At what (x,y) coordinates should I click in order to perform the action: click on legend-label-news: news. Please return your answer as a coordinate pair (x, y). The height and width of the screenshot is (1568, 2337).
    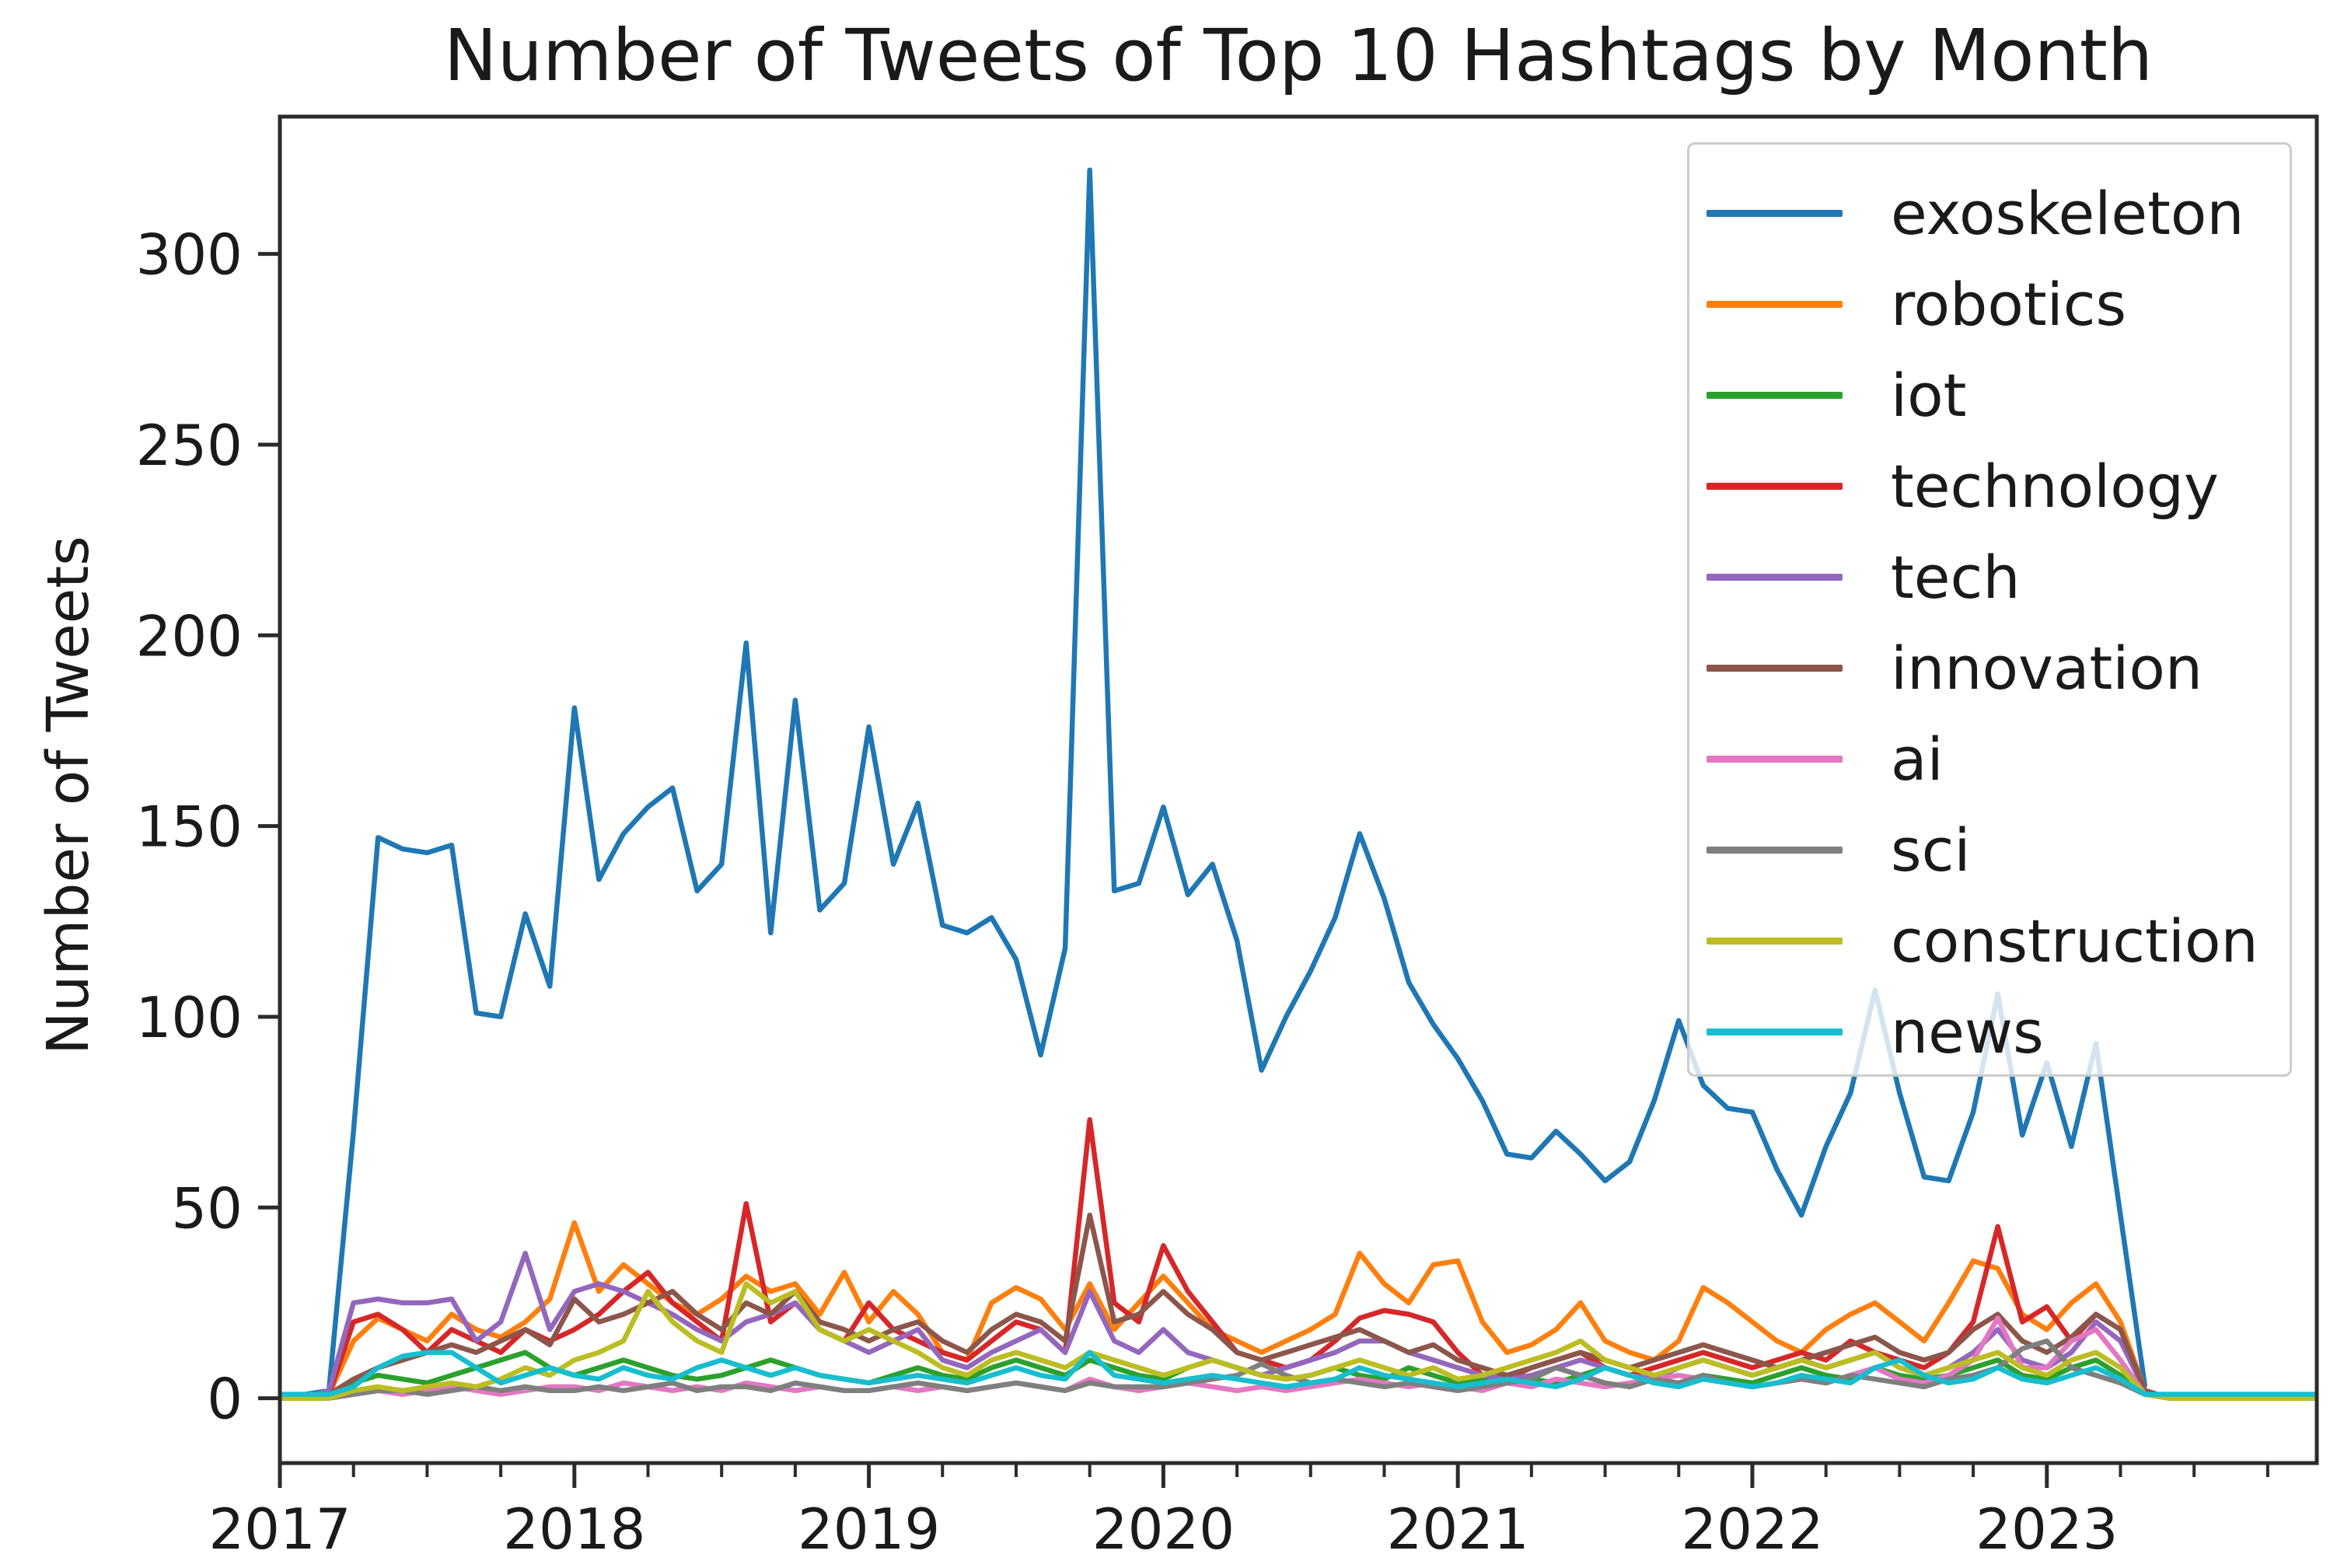
    Looking at the image, I should click on (1967, 1032).